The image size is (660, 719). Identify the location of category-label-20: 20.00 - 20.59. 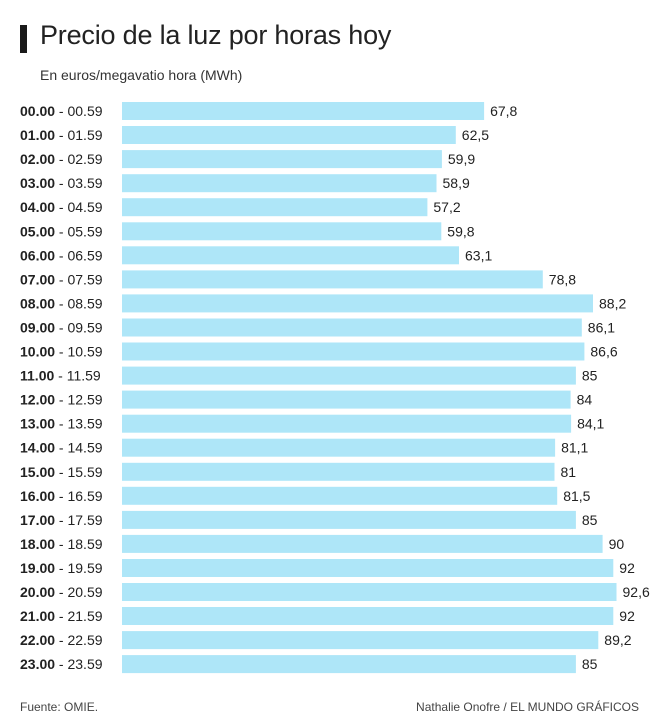
(61, 592).